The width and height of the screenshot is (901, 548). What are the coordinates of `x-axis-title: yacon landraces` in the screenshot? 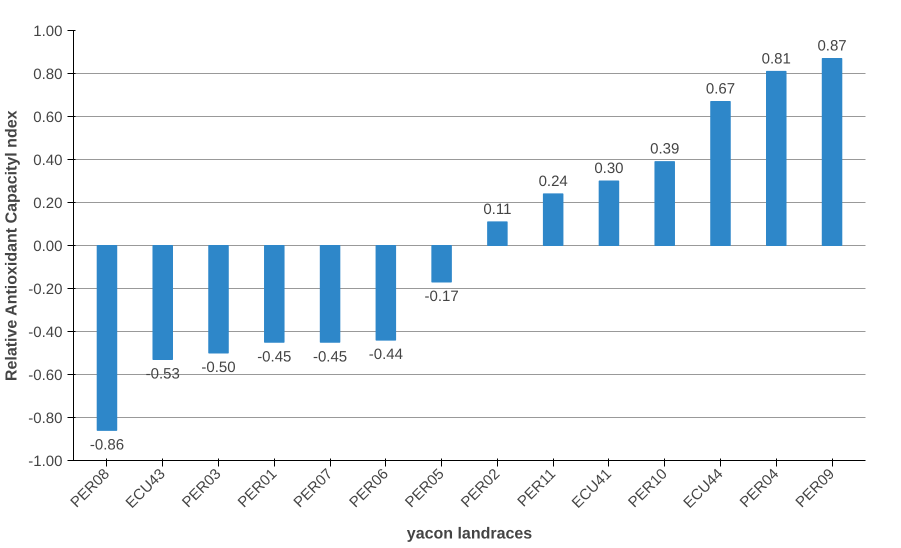 It's located at (469, 534).